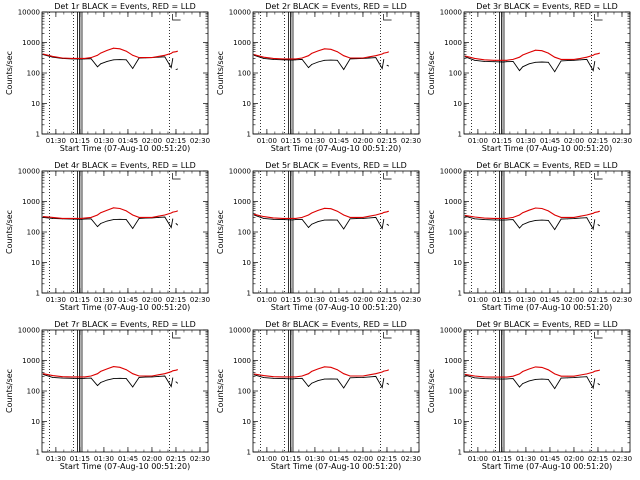  I want to click on x-tick-label: 02:15, so click(387, 141).